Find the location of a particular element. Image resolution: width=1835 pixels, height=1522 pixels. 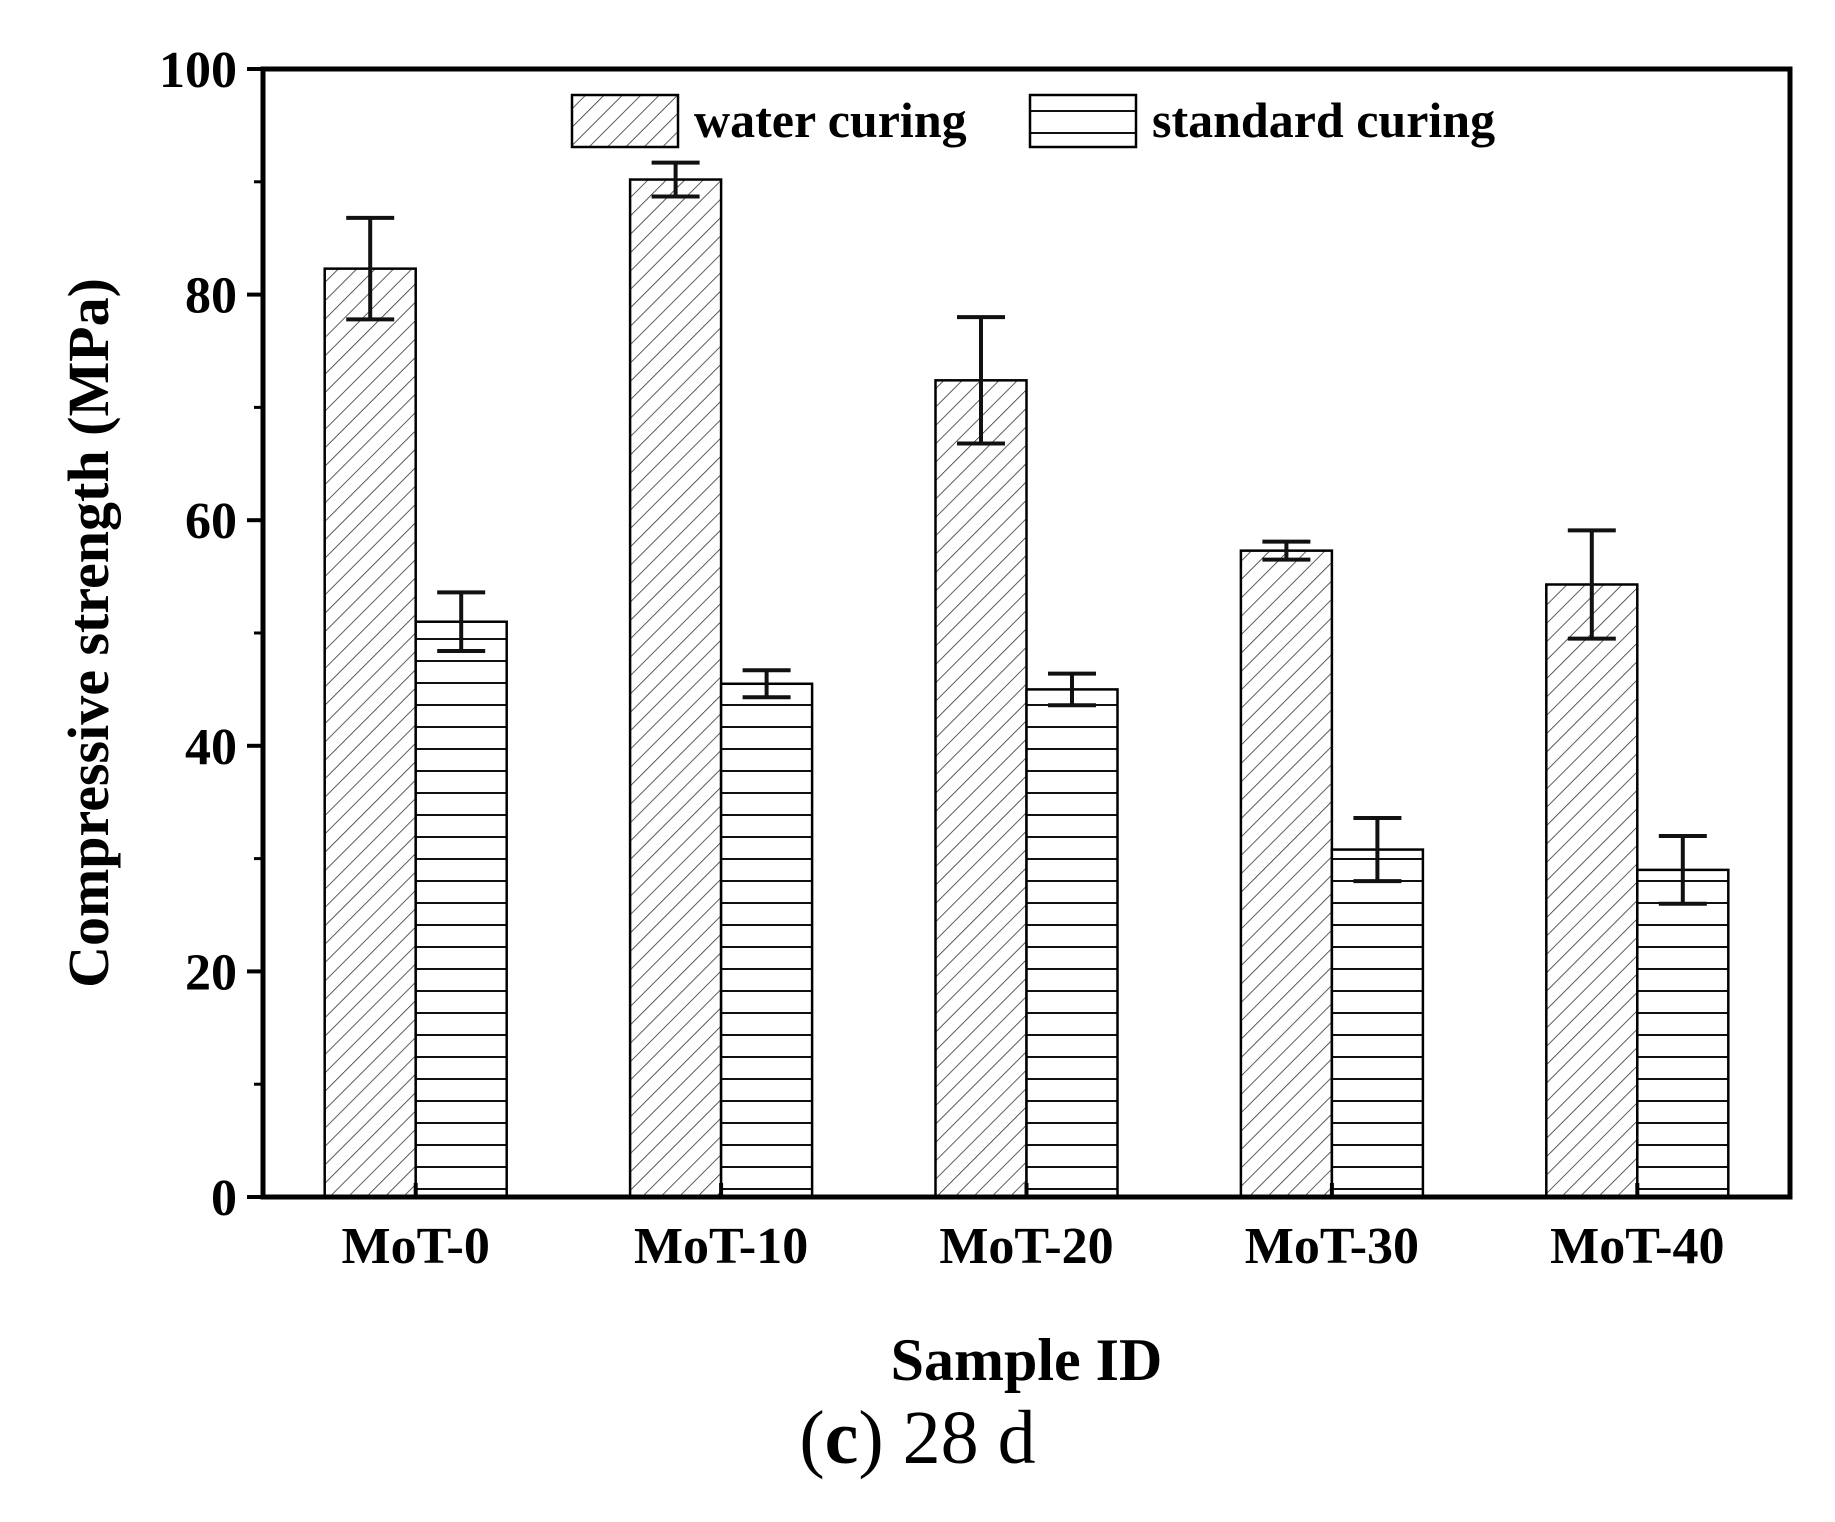

y-tick-label: 40 is located at coordinates (211, 747).